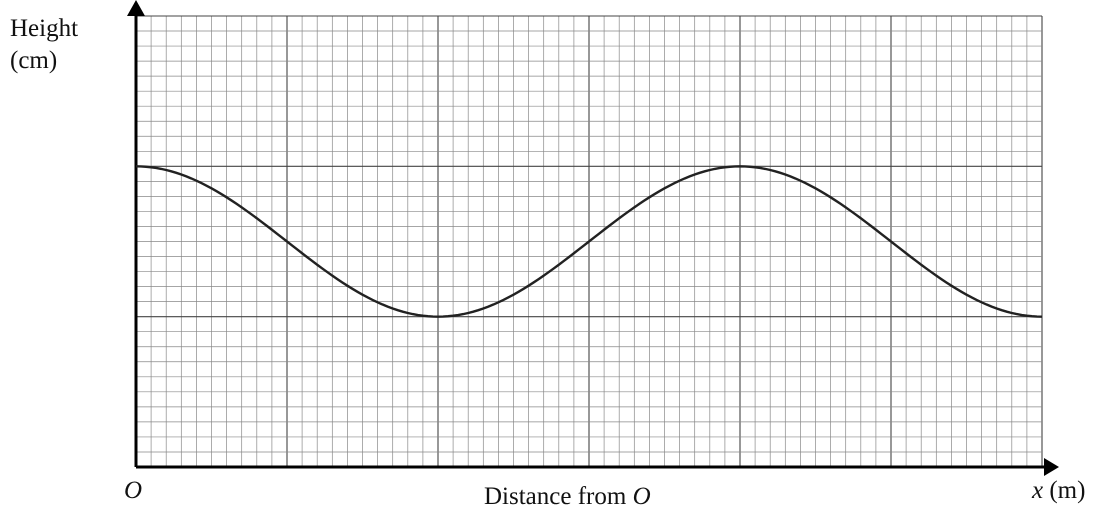 This screenshot has width=1108, height=510. Describe the element at coordinates (1067, 490) in the screenshot. I see `x-axis-unit: (m)` at that location.